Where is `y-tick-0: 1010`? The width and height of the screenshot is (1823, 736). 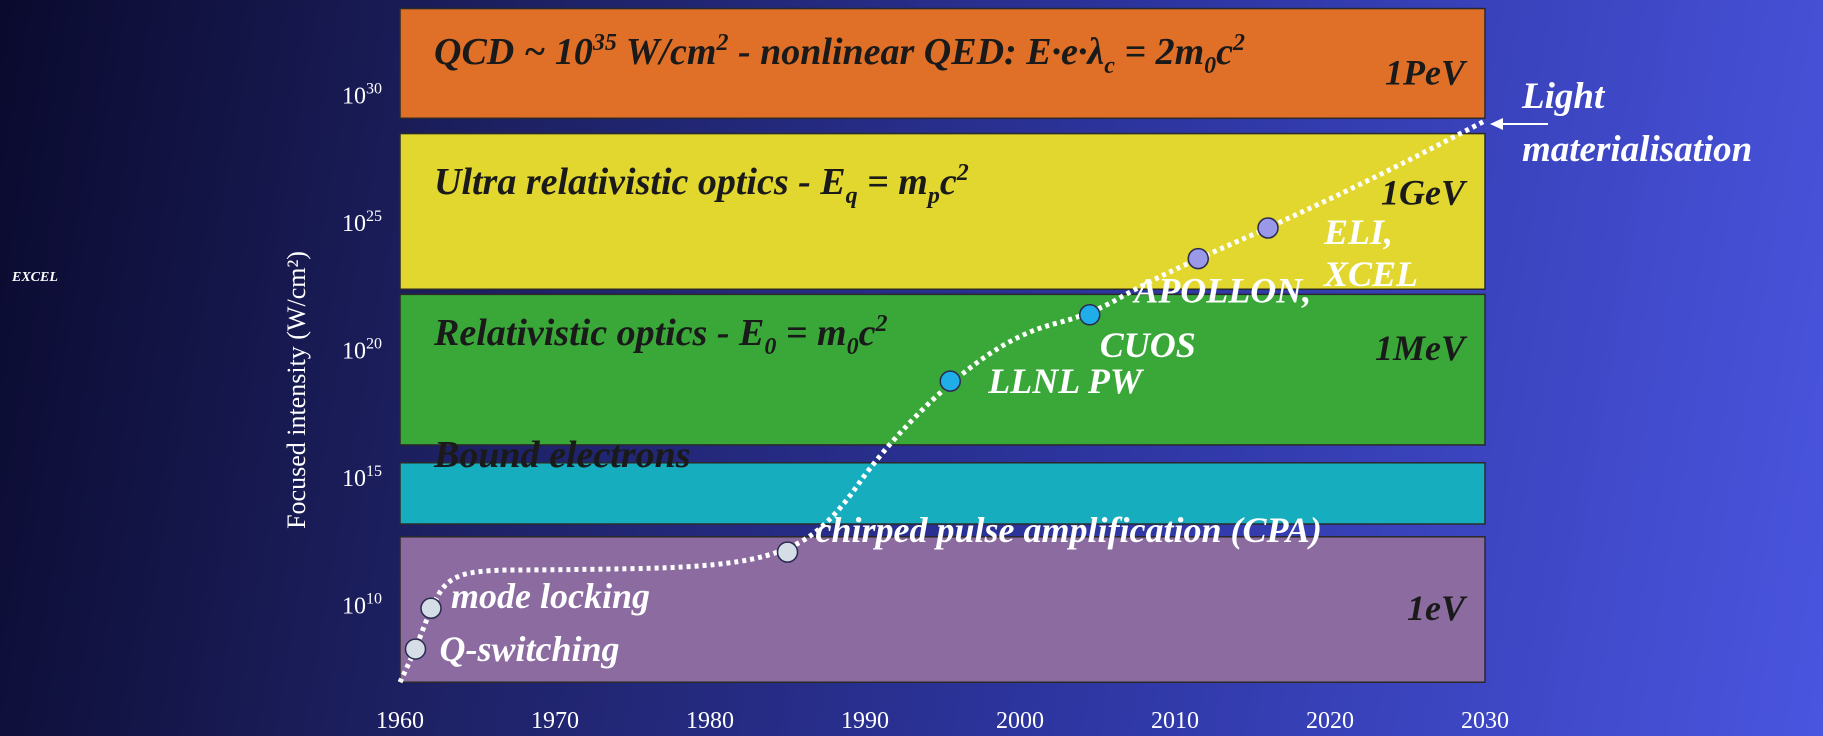
y-tick-0: 1010 is located at coordinates (362, 605).